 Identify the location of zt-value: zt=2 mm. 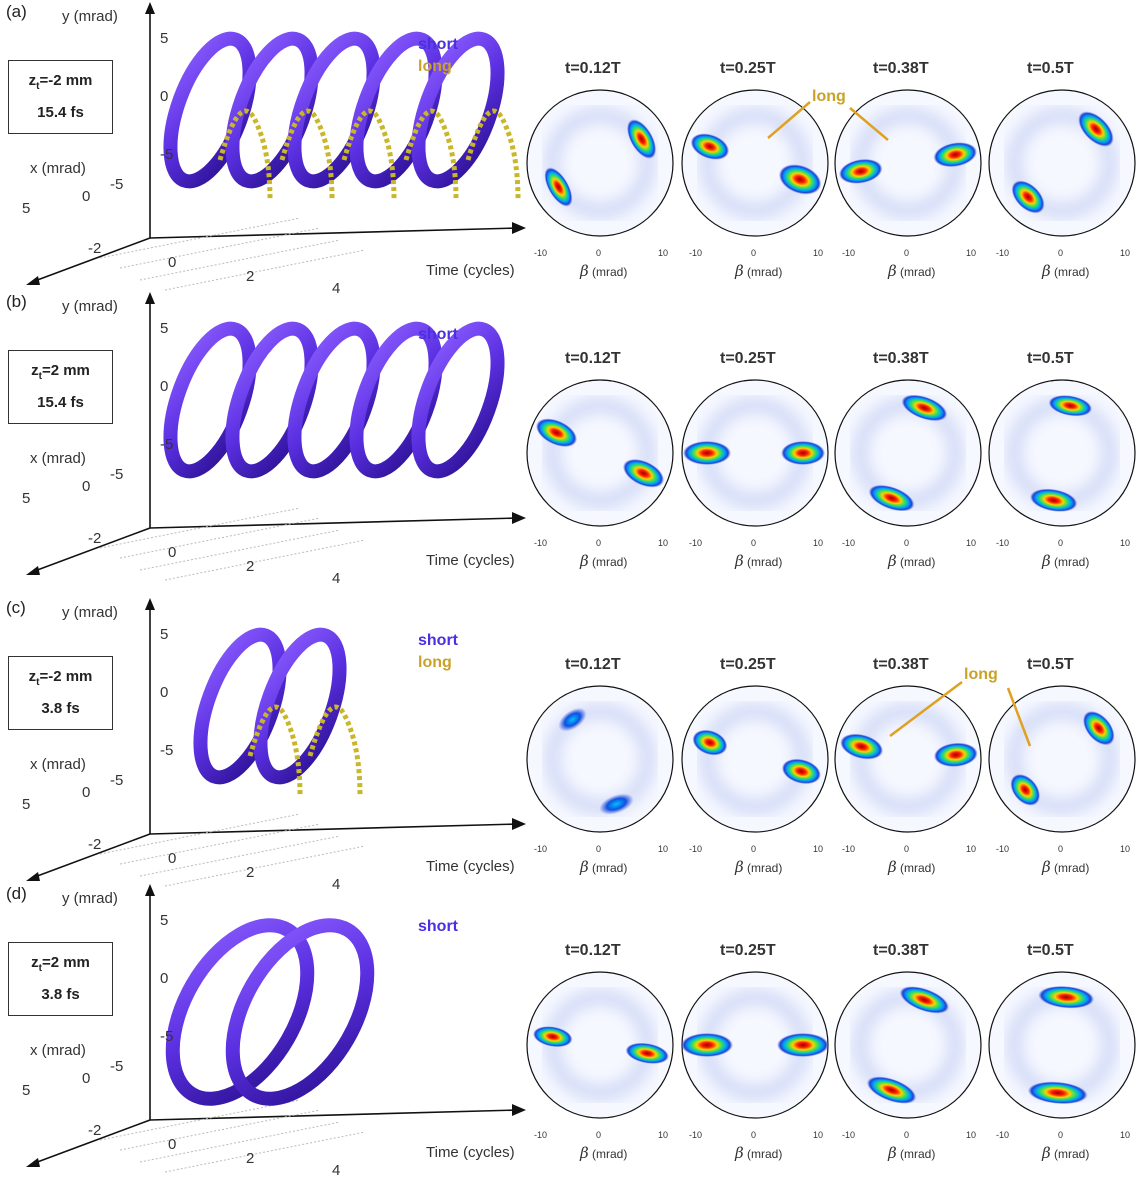
(60, 964).